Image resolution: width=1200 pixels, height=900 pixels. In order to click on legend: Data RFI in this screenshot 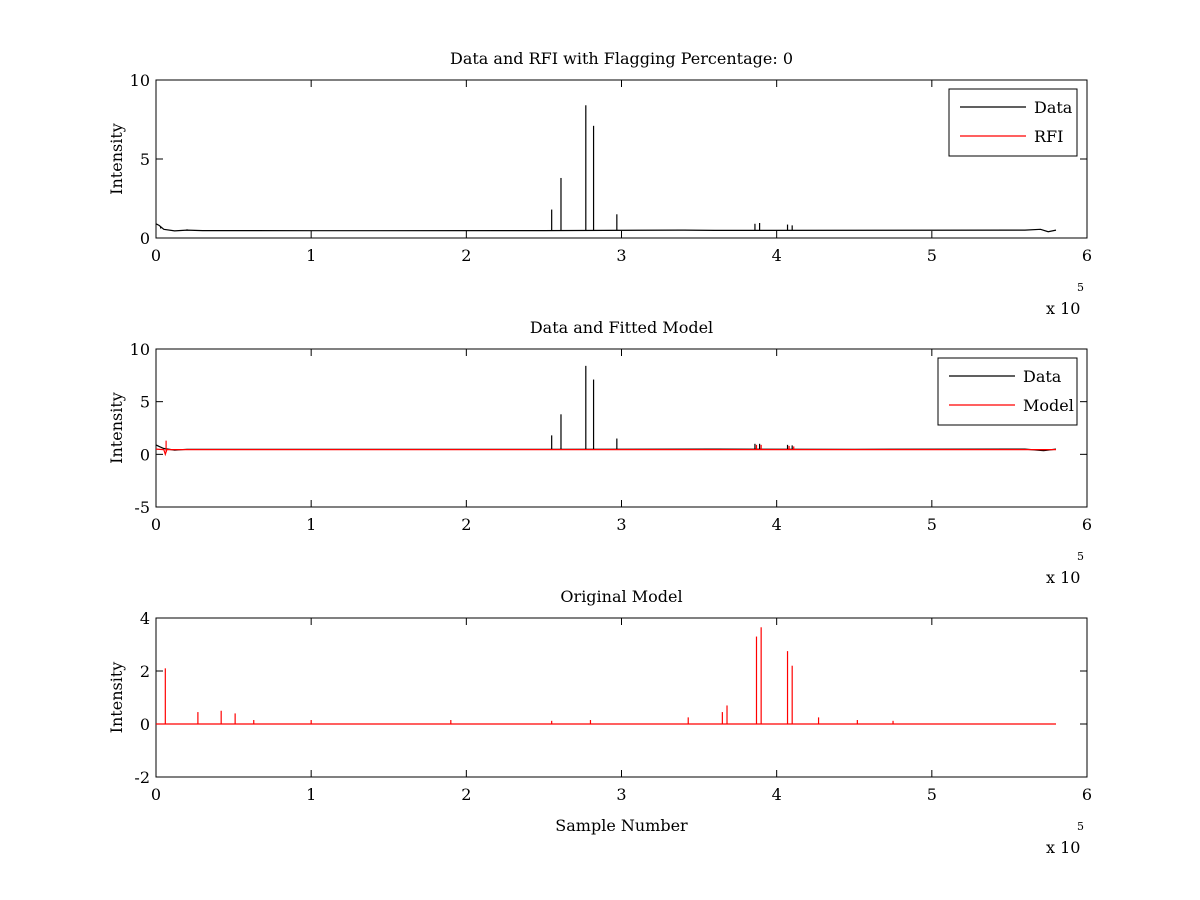, I will do `click(1013, 122)`.